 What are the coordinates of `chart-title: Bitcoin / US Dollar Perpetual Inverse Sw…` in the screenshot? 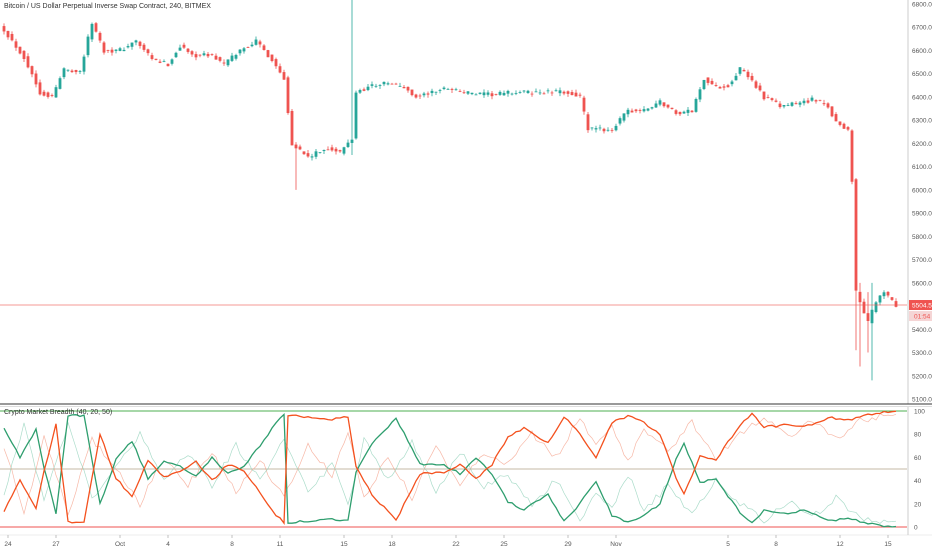 It's located at (107, 6).